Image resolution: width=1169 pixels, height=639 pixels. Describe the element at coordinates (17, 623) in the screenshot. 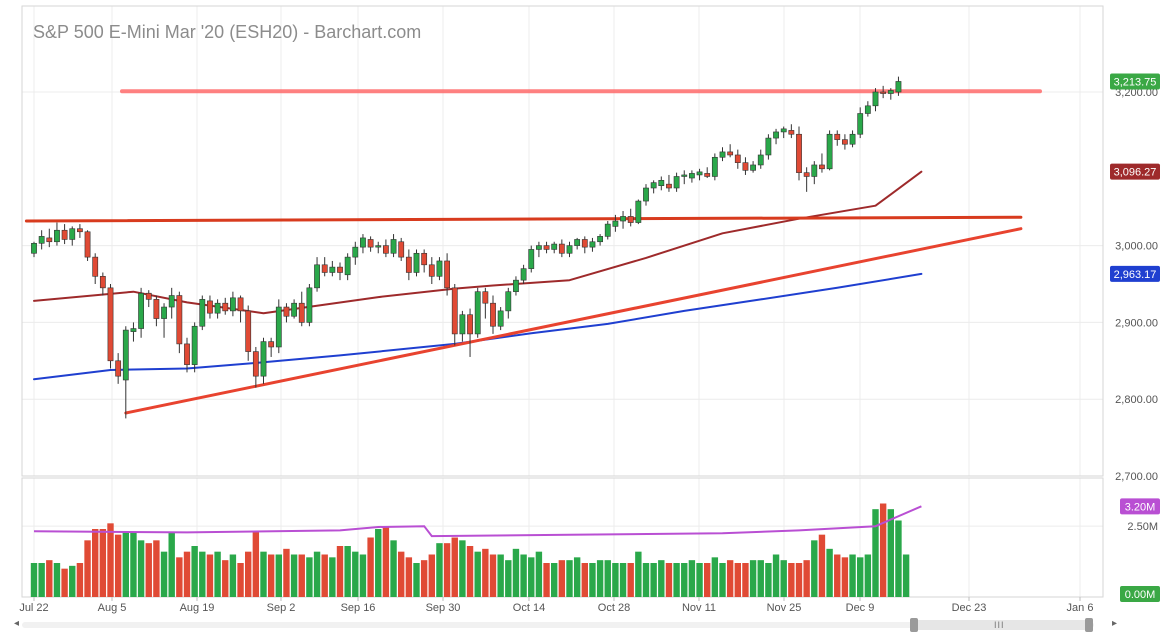

I see `scroll-left-arrow-icon: ◂` at that location.